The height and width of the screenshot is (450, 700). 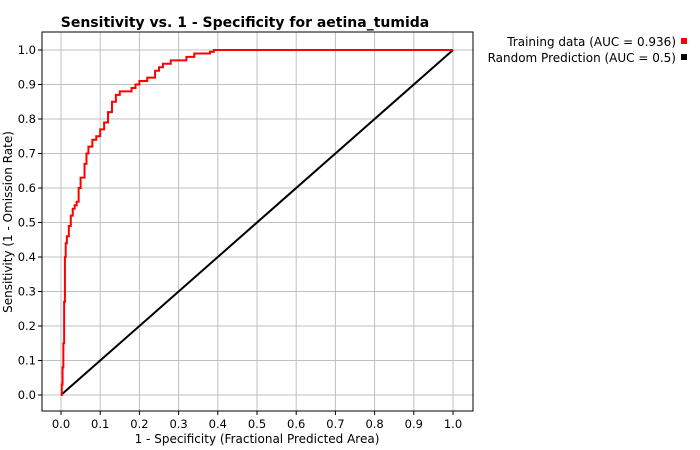 What do you see at coordinates (257, 424) in the screenshot?
I see `x-tick-label: 0.5` at bounding box center [257, 424].